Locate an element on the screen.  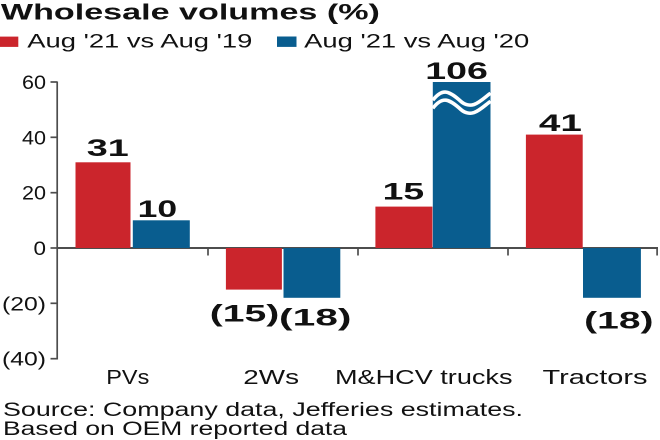
svg-text: 2Ws is located at coordinates (271, 377).